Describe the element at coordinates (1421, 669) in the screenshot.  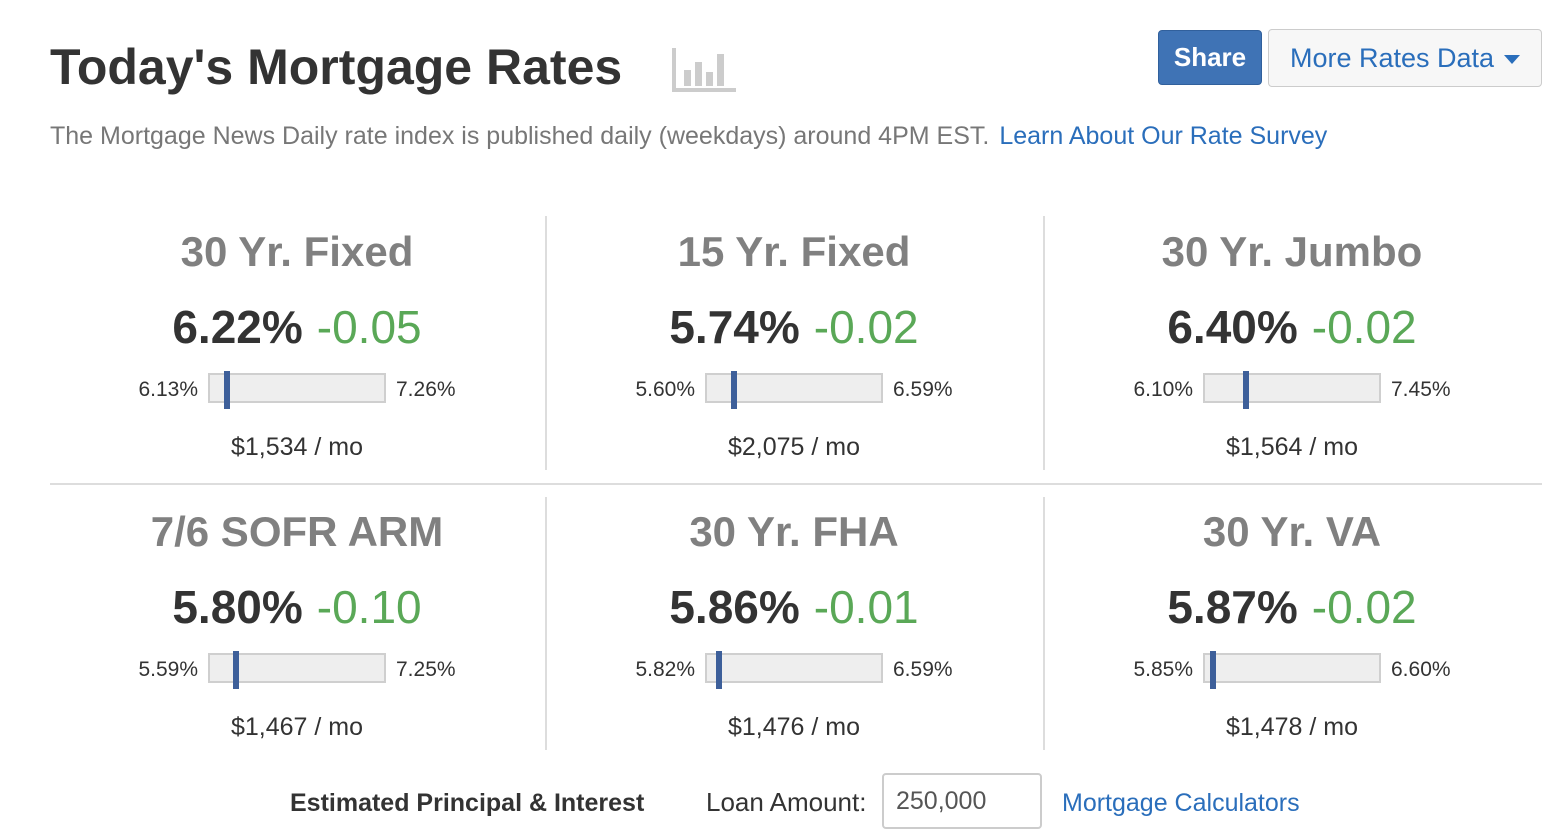
I see `range-high: 6.60%` at that location.